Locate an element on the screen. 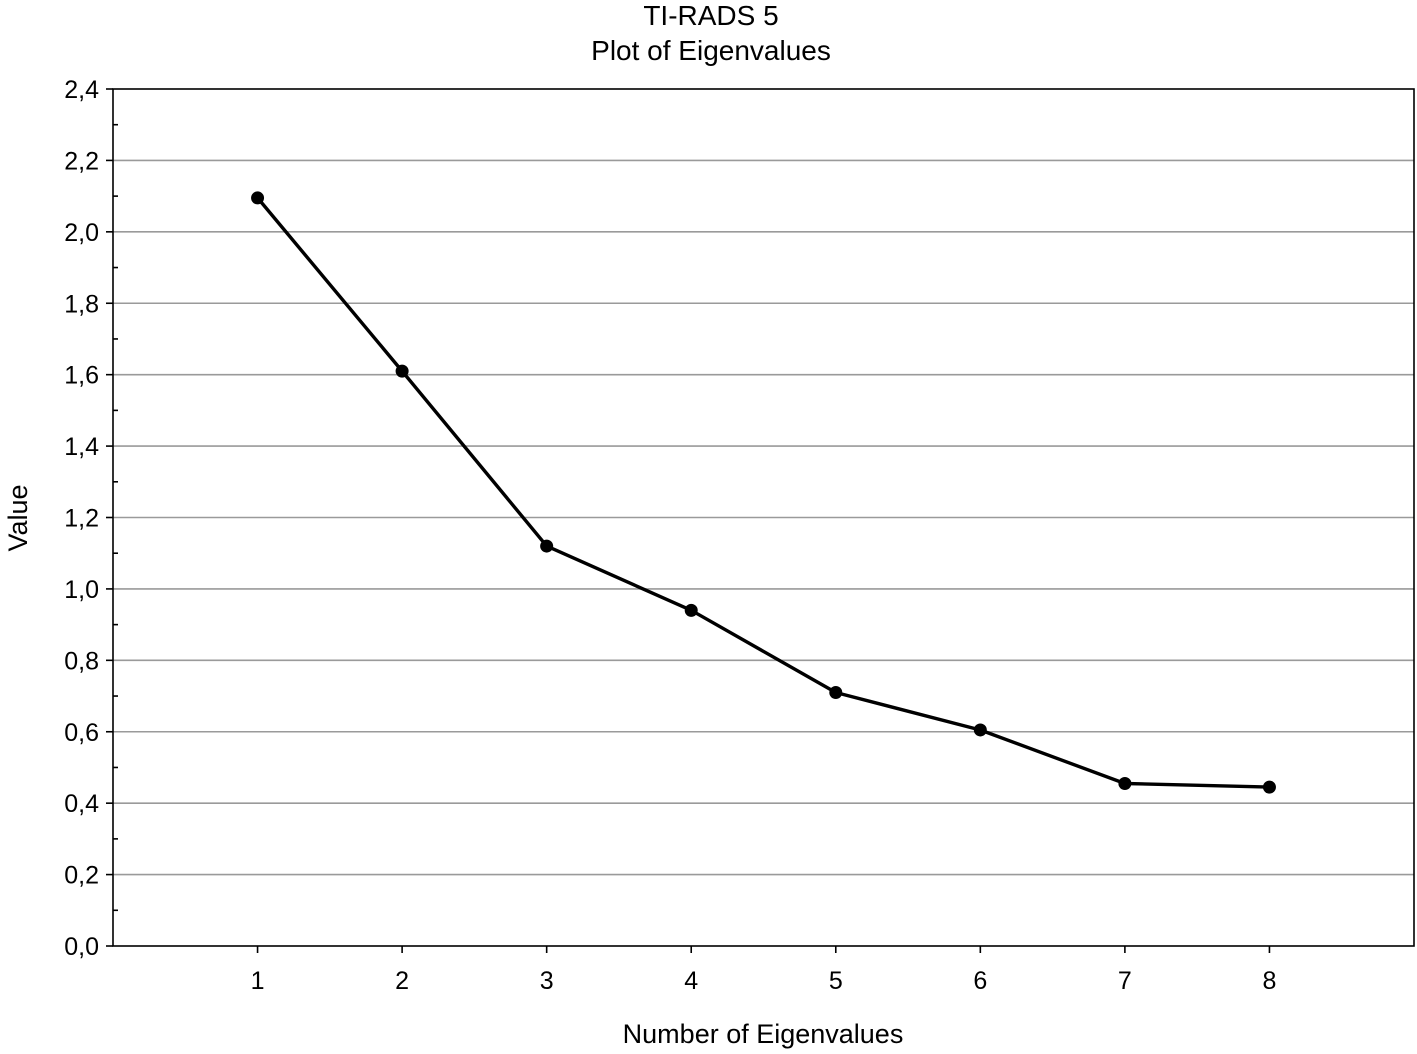 The width and height of the screenshot is (1417, 1054). x-tick-label: 4 is located at coordinates (691, 981).